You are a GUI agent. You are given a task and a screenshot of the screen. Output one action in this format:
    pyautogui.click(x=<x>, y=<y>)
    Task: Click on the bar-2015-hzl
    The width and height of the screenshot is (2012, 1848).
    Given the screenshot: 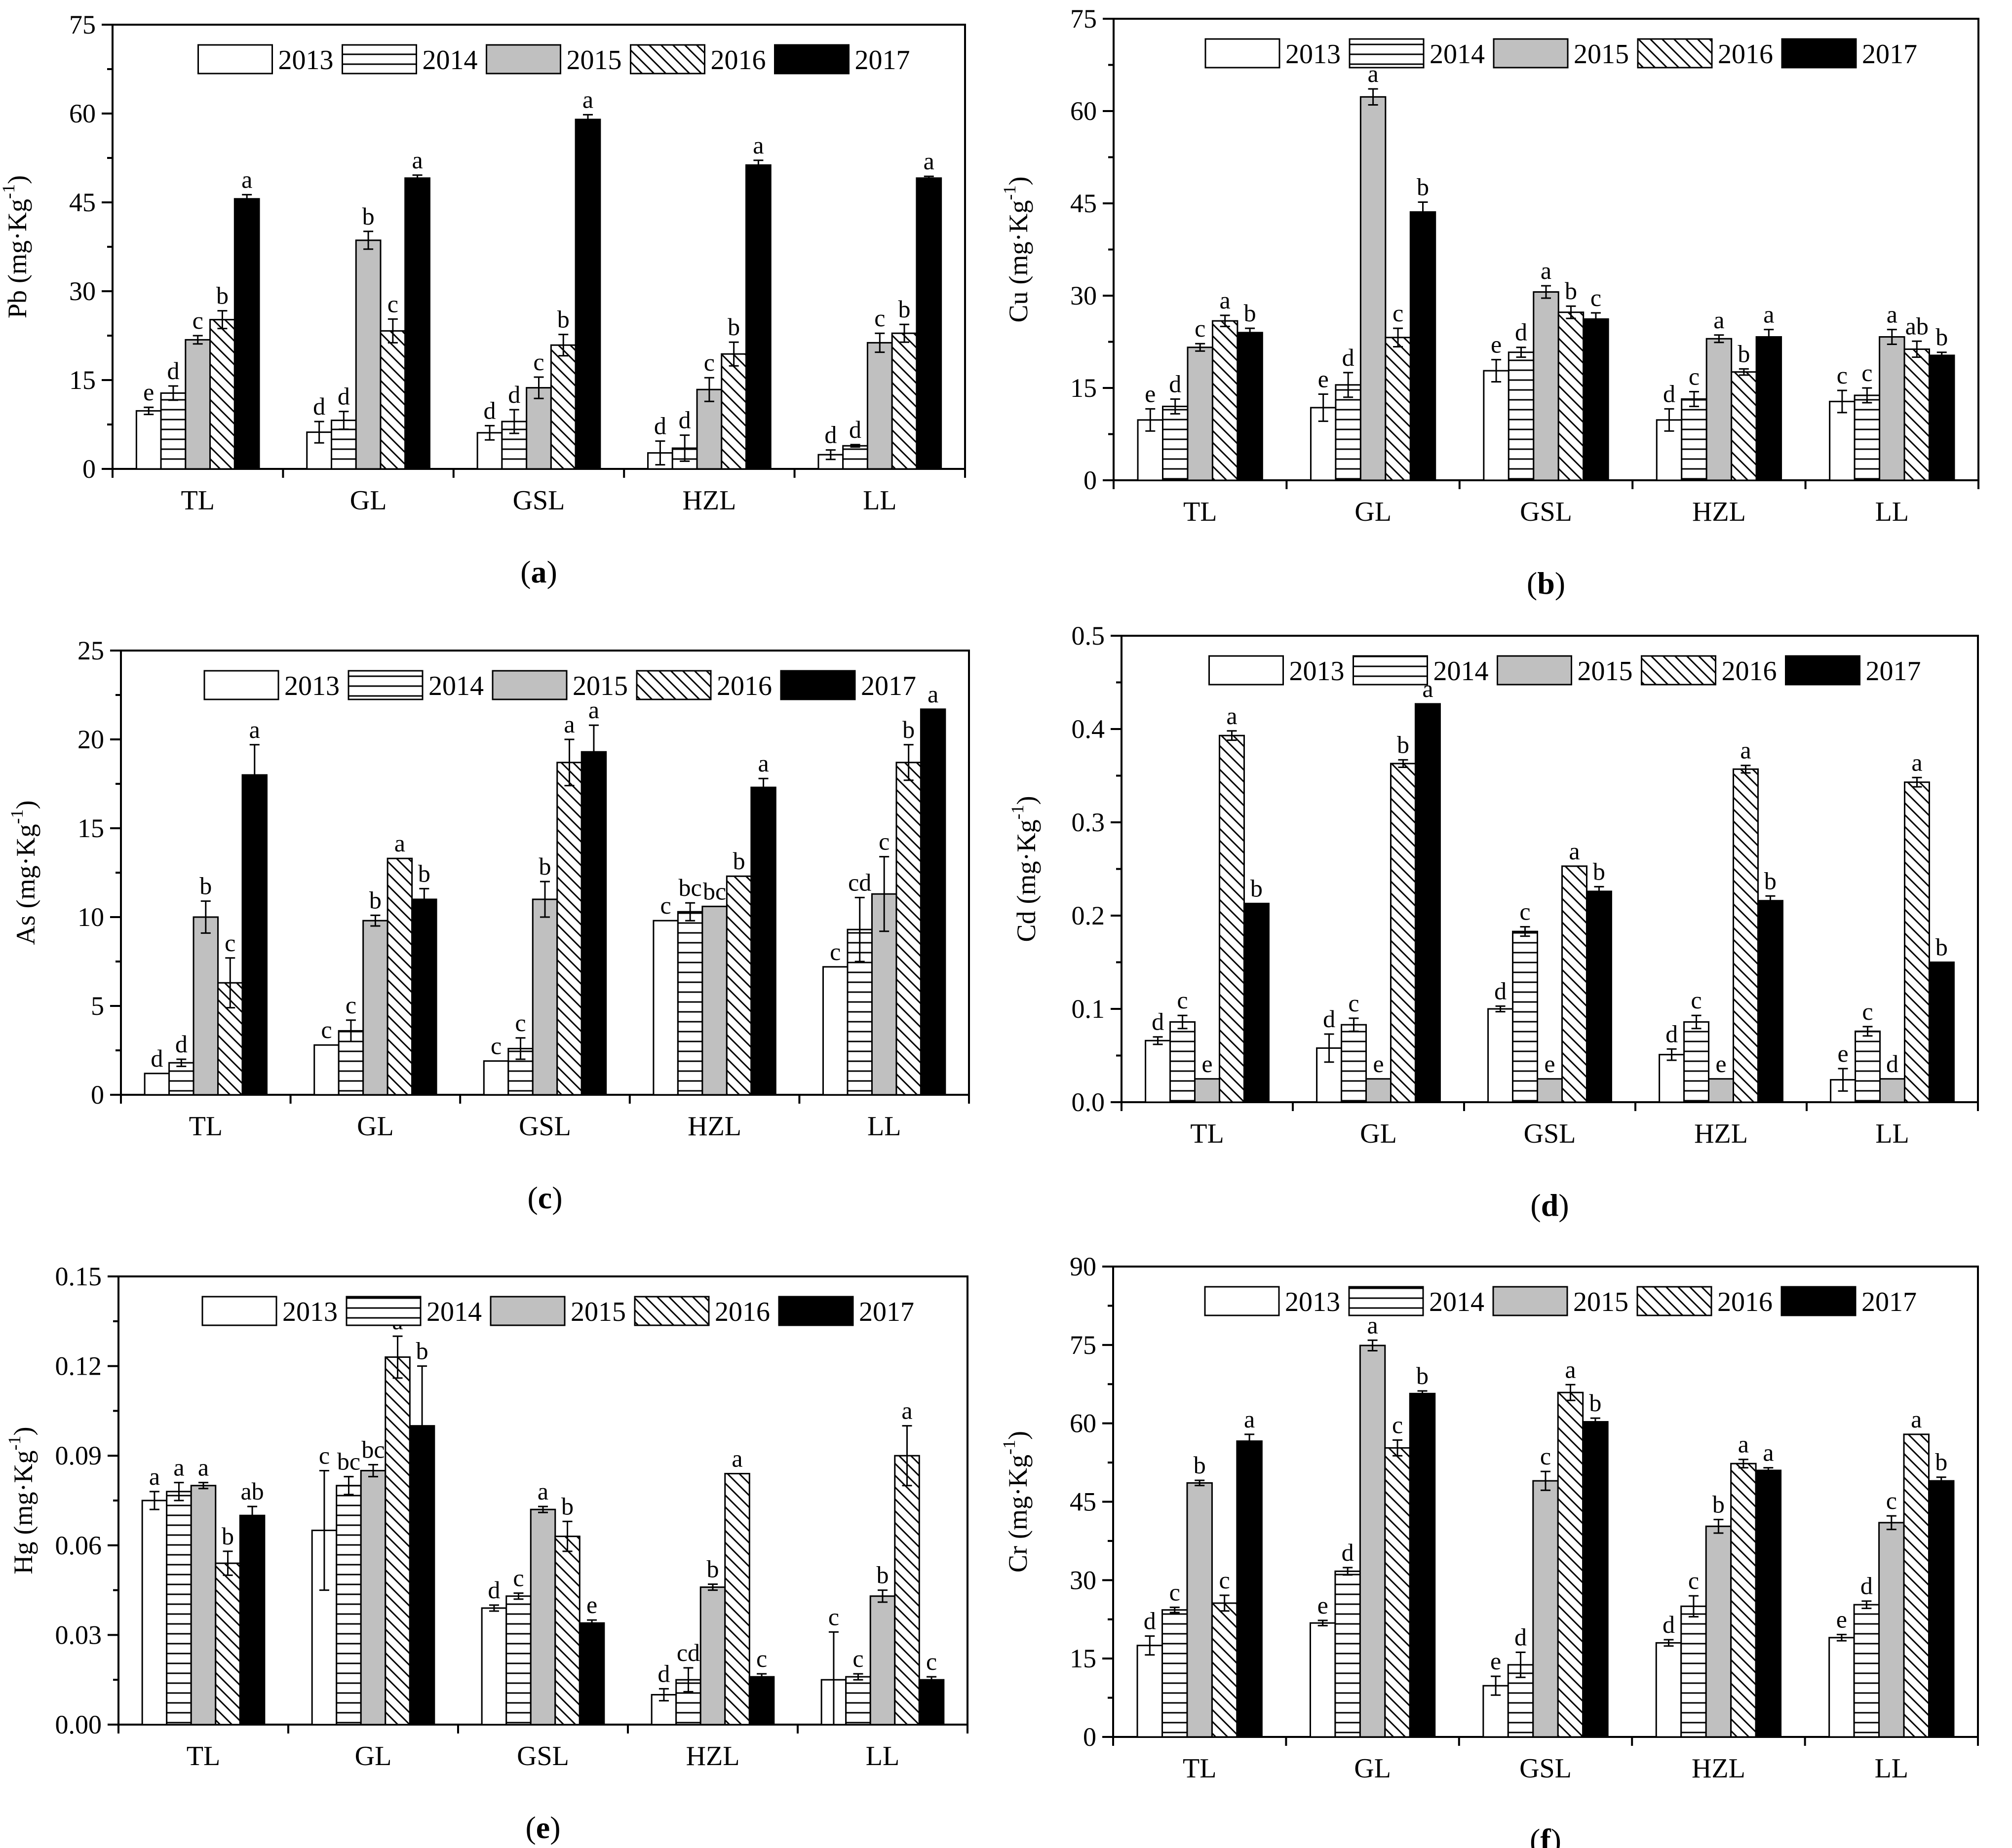 What is the action you would take?
    pyautogui.click(x=715, y=1000)
    